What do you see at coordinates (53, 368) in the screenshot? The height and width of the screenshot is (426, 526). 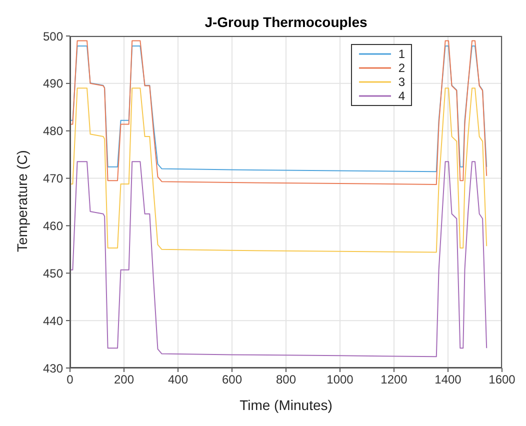 I see `y-tick-label: 430` at bounding box center [53, 368].